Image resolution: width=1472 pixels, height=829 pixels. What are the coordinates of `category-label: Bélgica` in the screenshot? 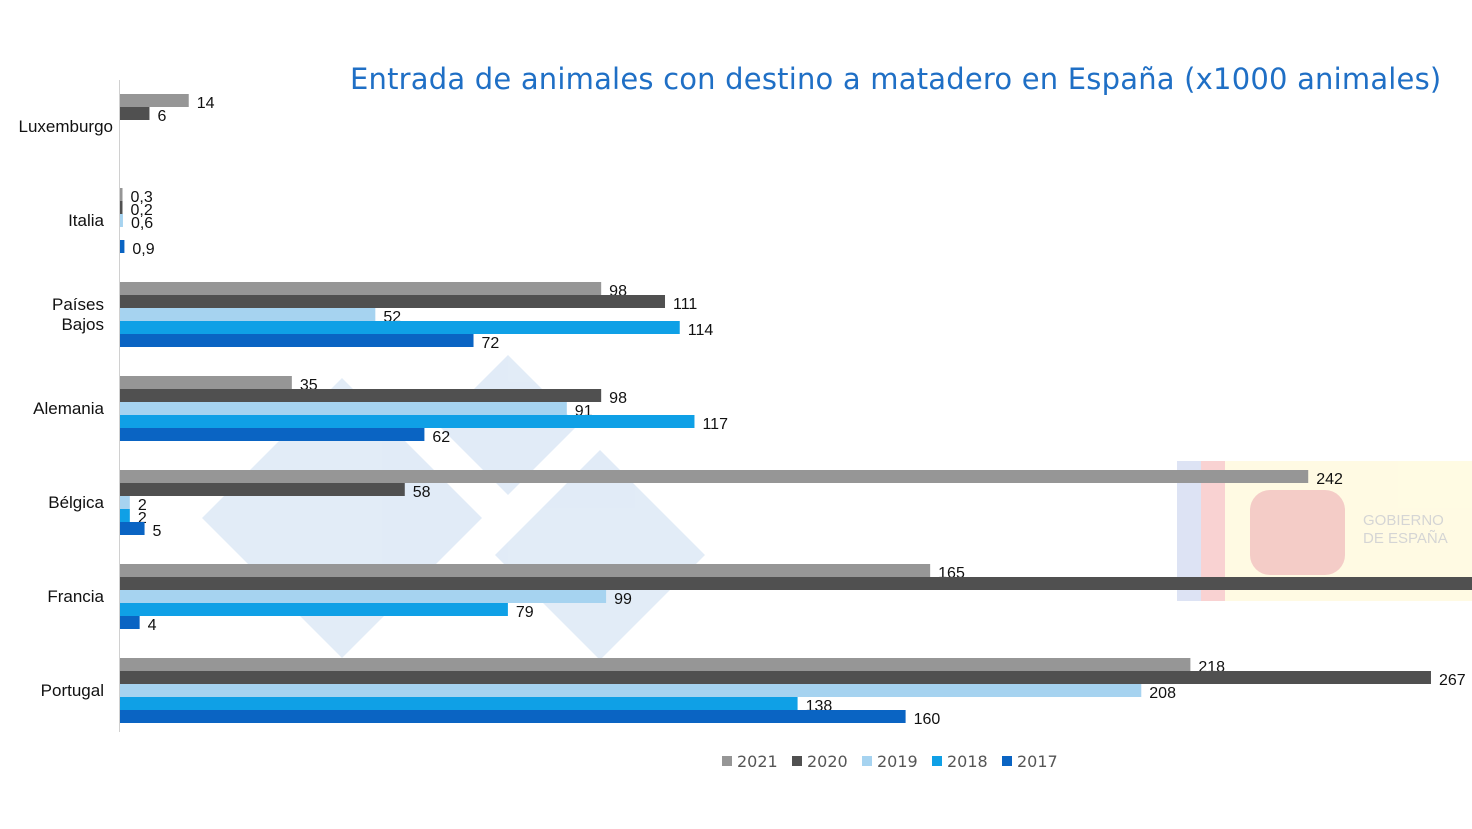 It's located at (76, 502).